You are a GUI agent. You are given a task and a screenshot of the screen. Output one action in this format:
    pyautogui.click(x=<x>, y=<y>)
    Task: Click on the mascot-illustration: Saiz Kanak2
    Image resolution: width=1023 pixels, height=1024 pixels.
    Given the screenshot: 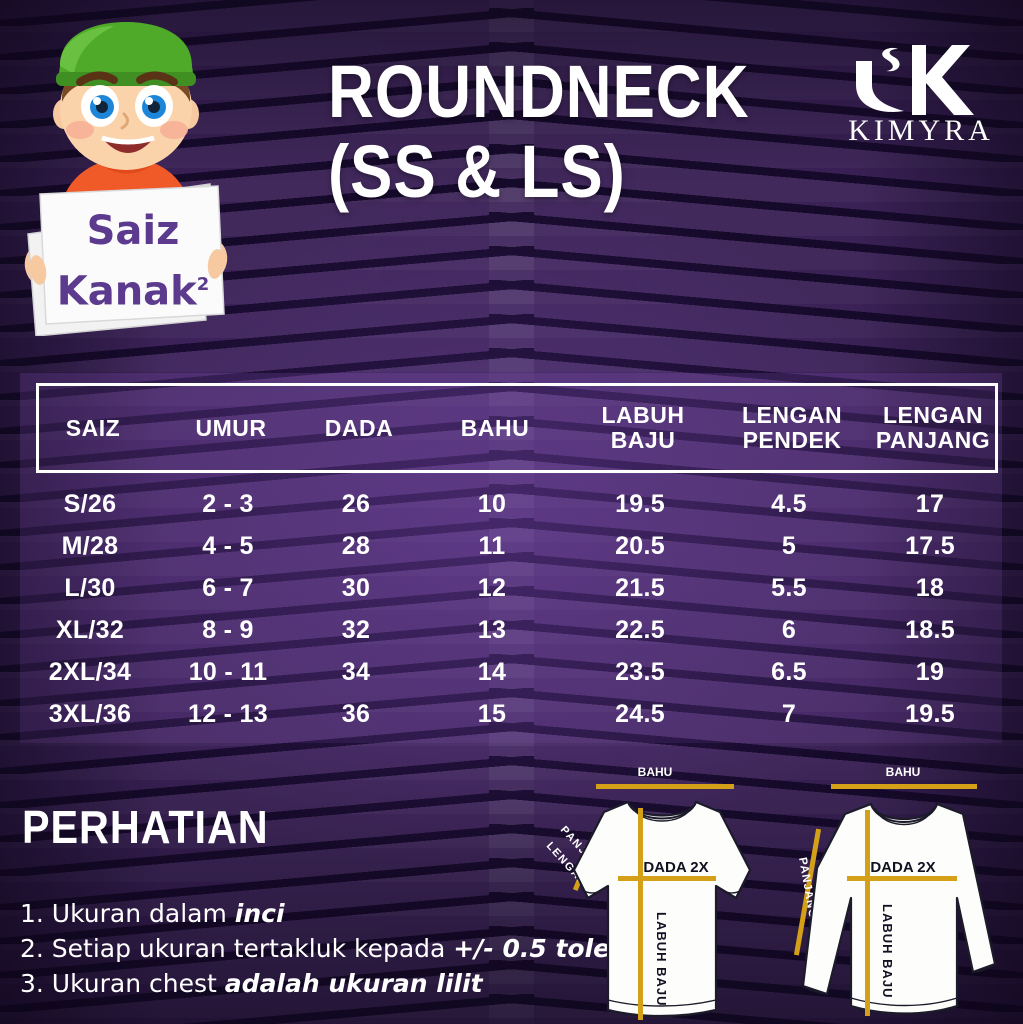 What is the action you would take?
    pyautogui.click(x=128, y=177)
    